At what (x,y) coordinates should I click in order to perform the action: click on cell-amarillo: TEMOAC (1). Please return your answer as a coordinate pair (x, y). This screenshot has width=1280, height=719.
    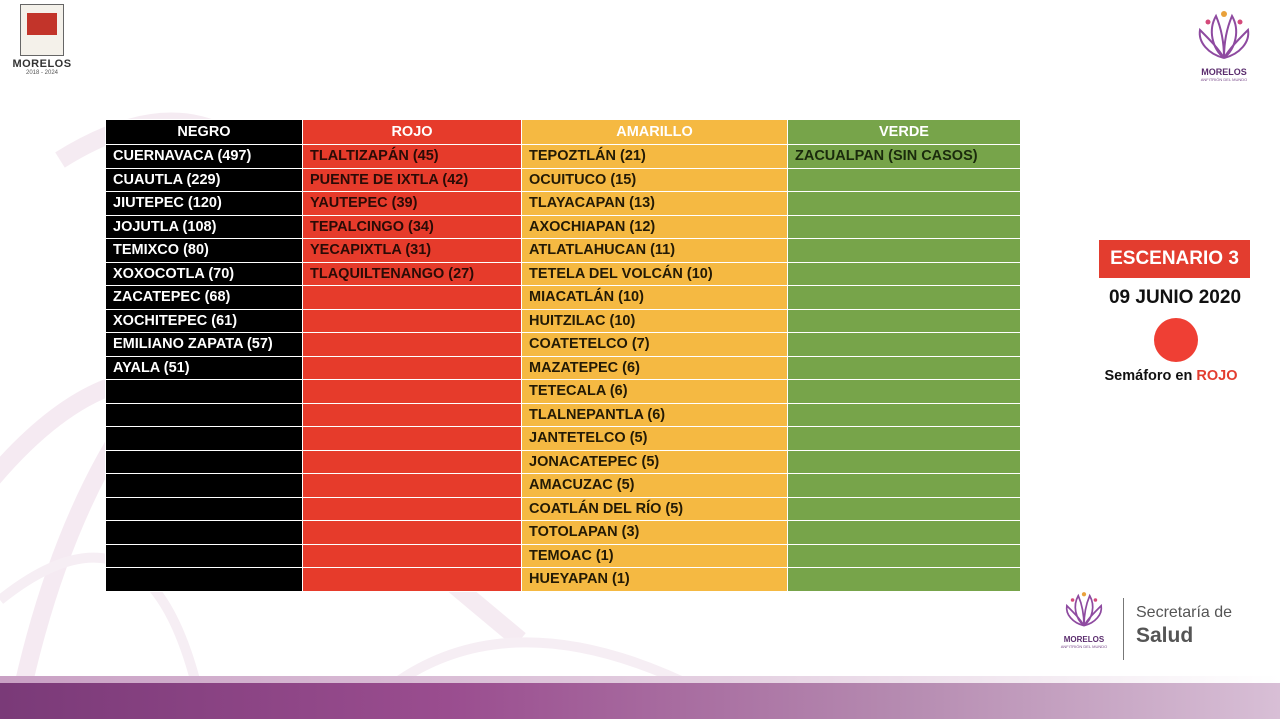
    Looking at the image, I should click on (654, 555).